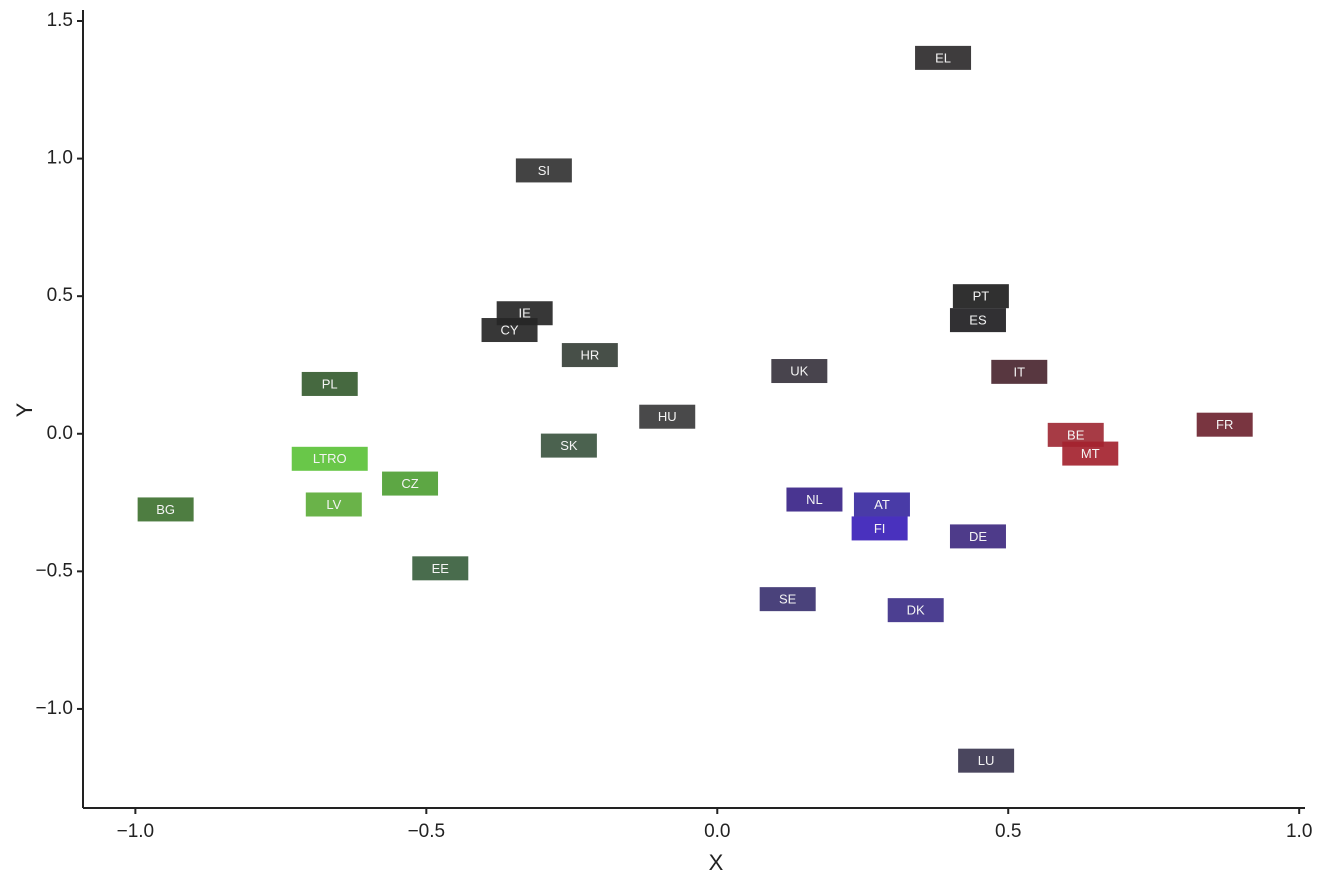 Image resolution: width=1328 pixels, height=882 pixels. What do you see at coordinates (24, 409) in the screenshot?
I see `y-axis-title: Y` at bounding box center [24, 409].